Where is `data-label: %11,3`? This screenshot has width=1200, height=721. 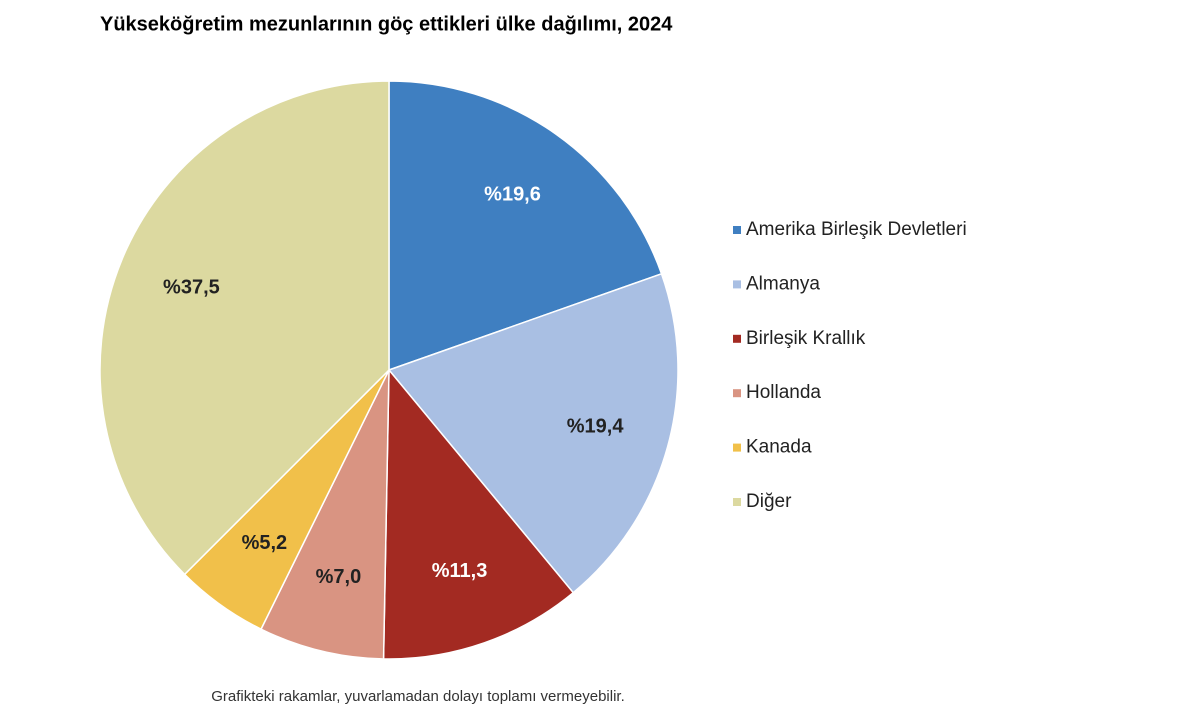 data-label: %11,3 is located at coordinates (460, 571).